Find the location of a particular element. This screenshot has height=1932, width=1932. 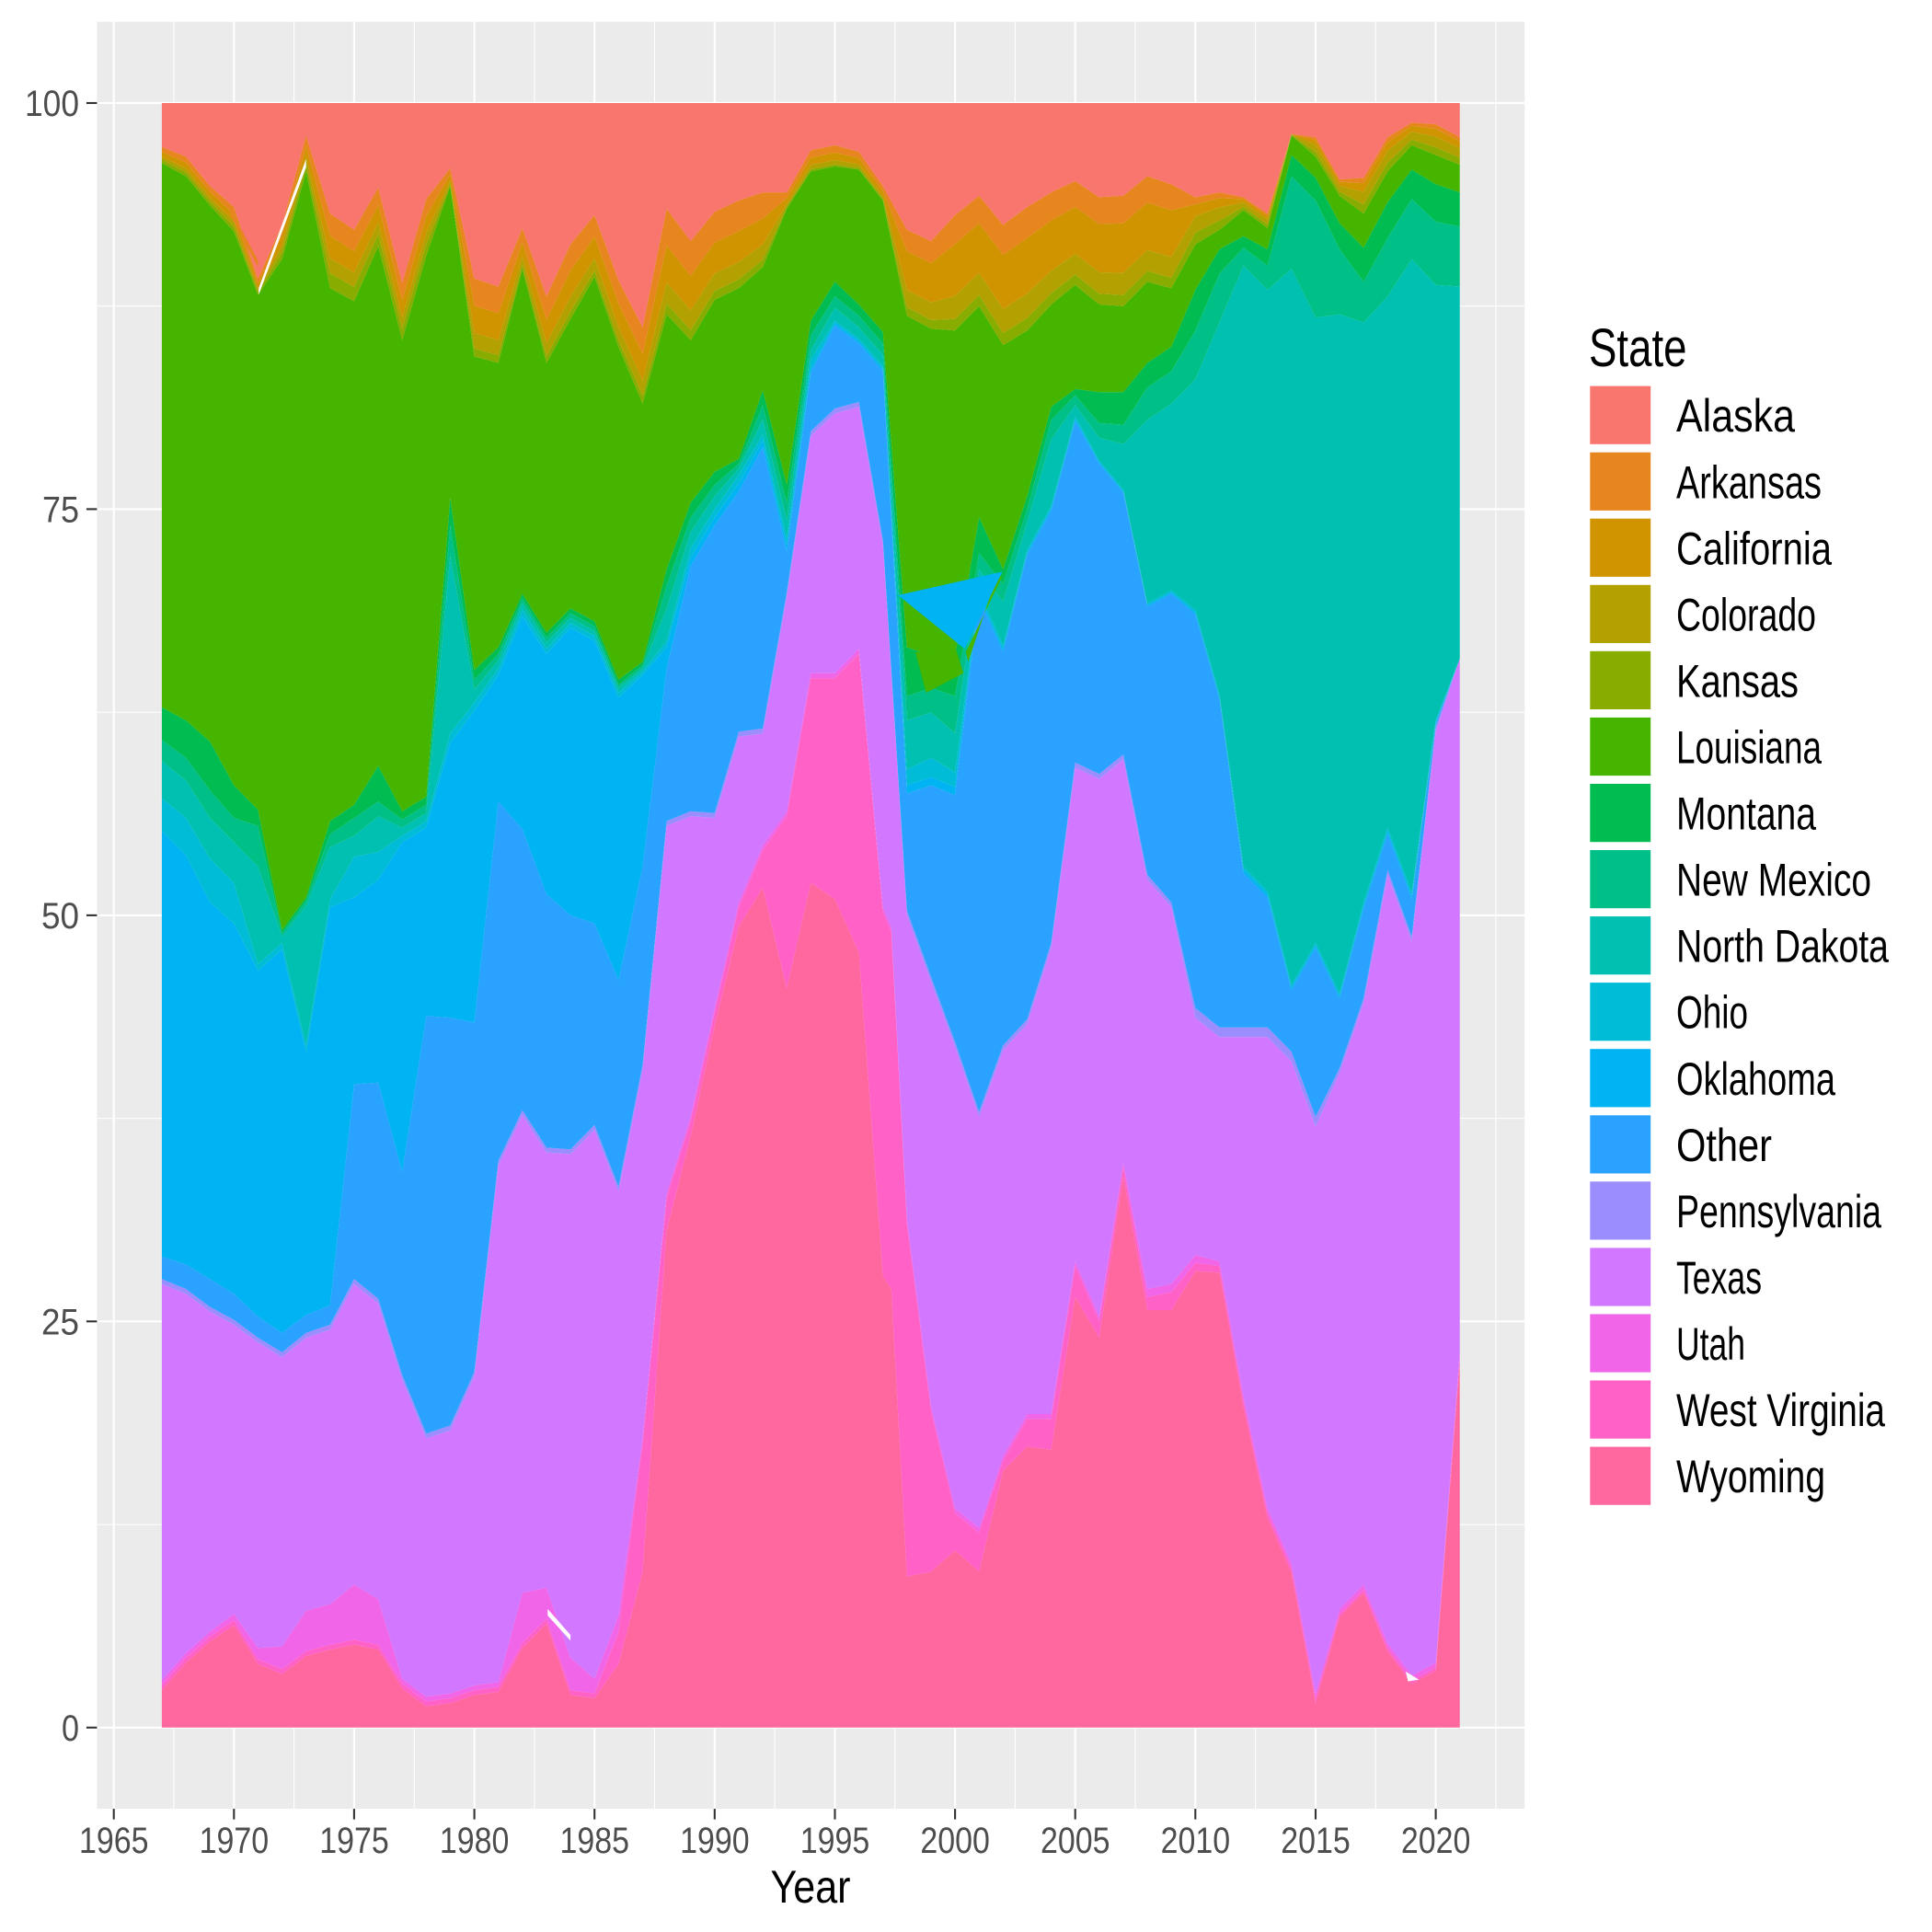

svg-text: 2010 is located at coordinates (1196, 1841).